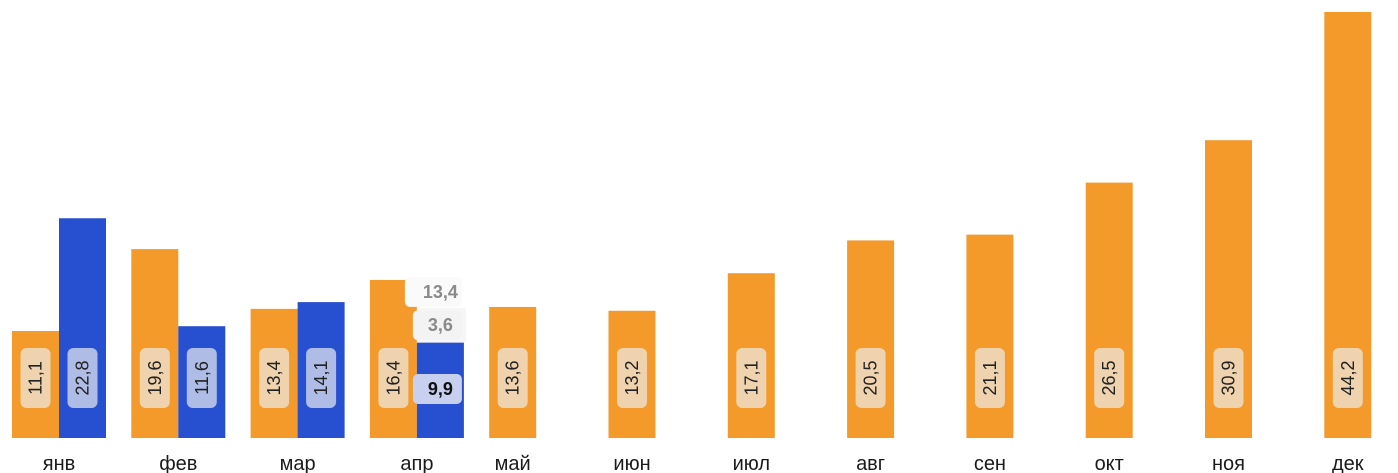 The image size is (1398, 473). I want to click on data-label-series1-6-bg, so click(751, 378).